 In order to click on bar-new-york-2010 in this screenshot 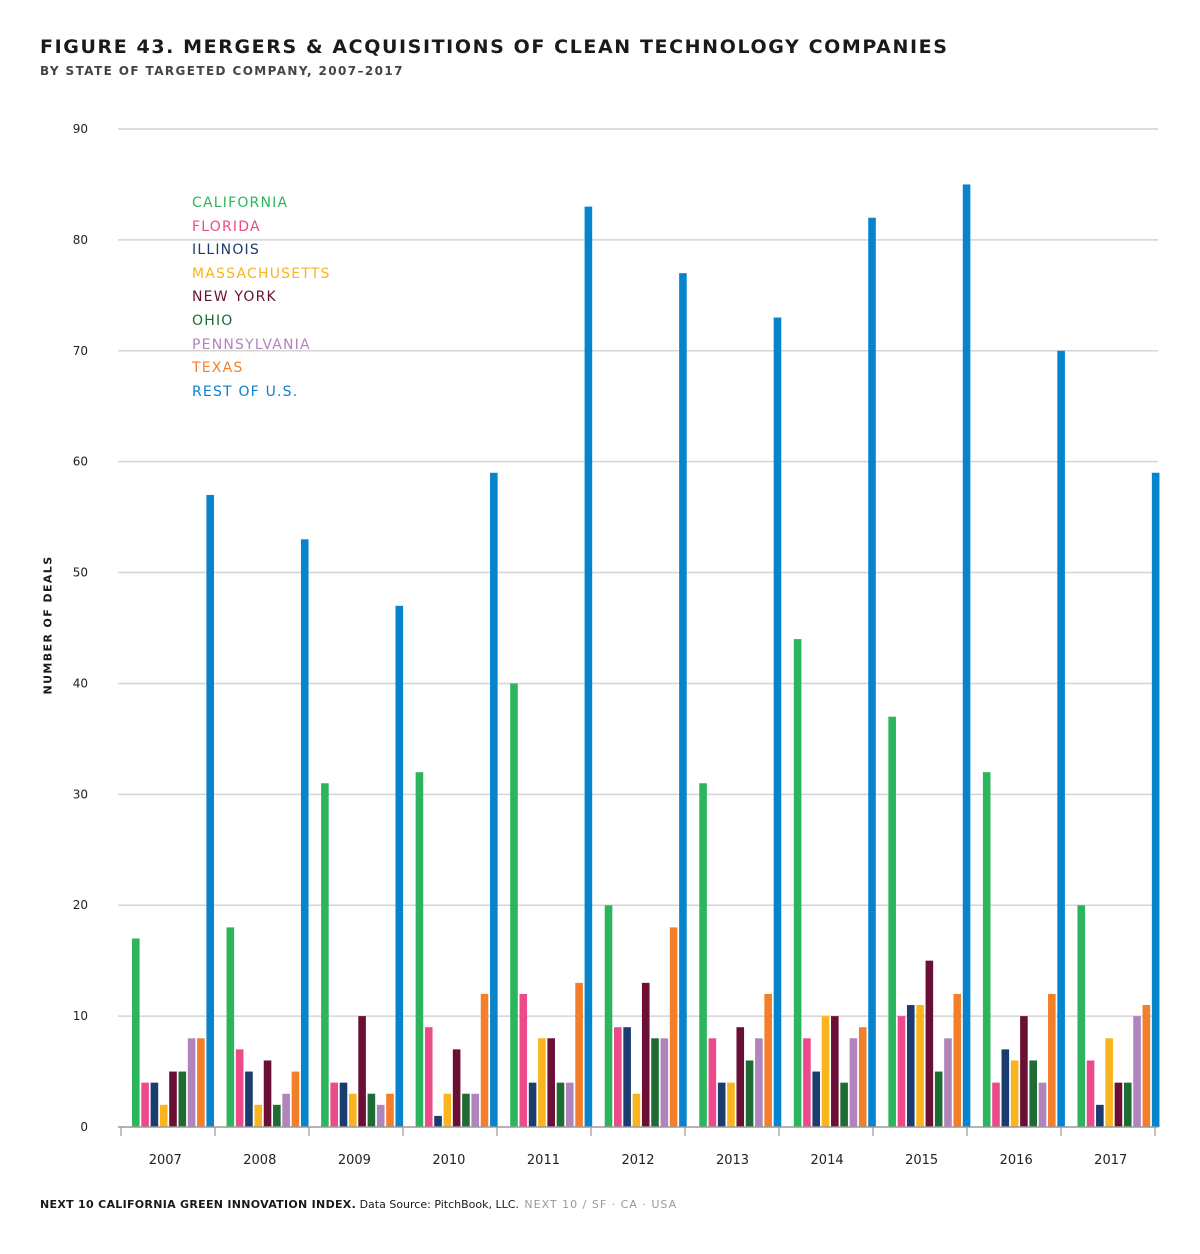, I will do `click(456, 1088)`.